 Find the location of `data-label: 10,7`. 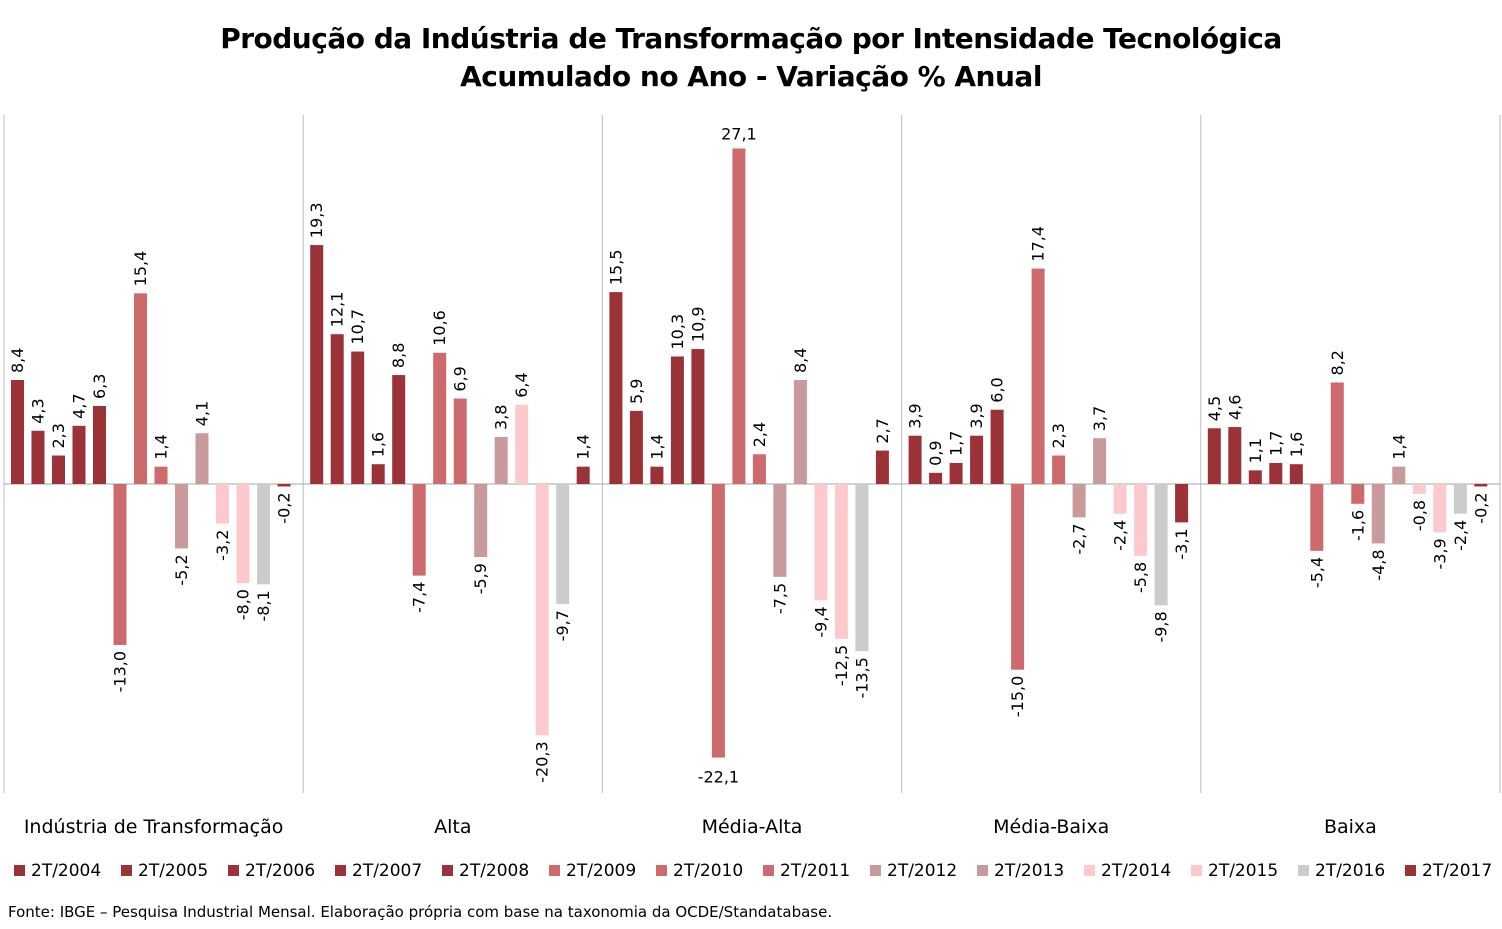

data-label: 10,7 is located at coordinates (357, 327).